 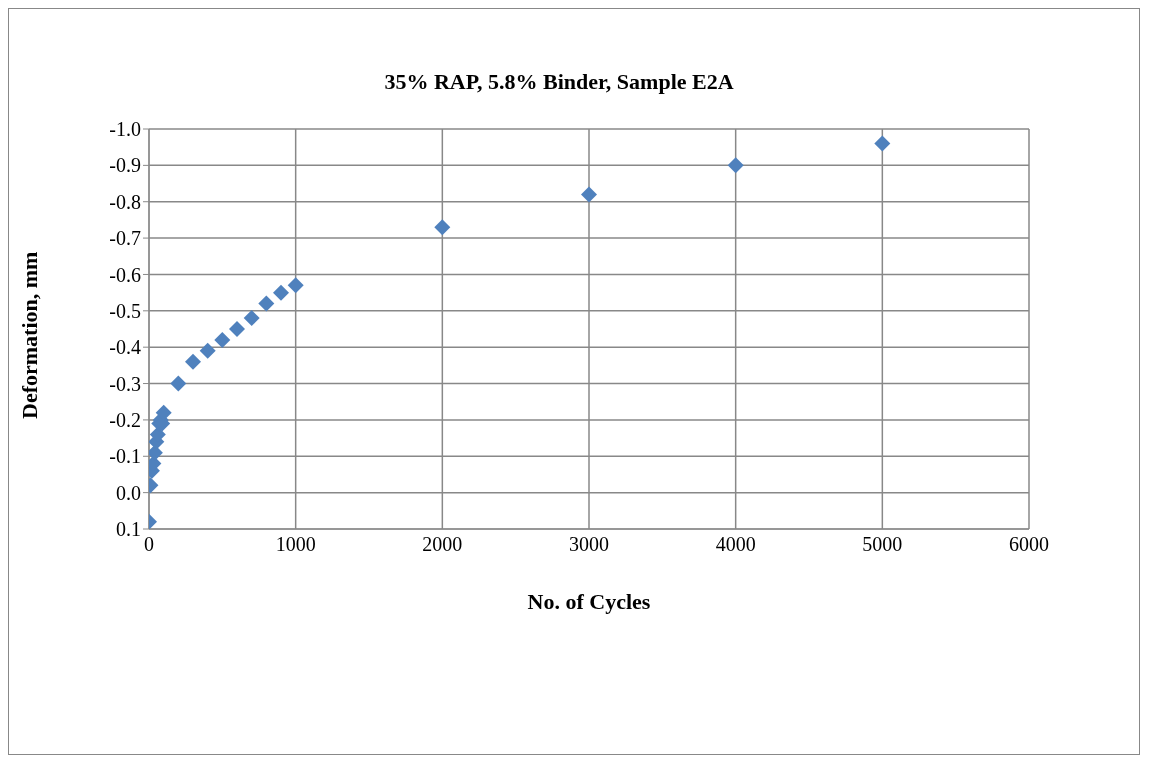 What do you see at coordinates (125, 310) in the screenshot?
I see `y-tick-label: -0.5` at bounding box center [125, 310].